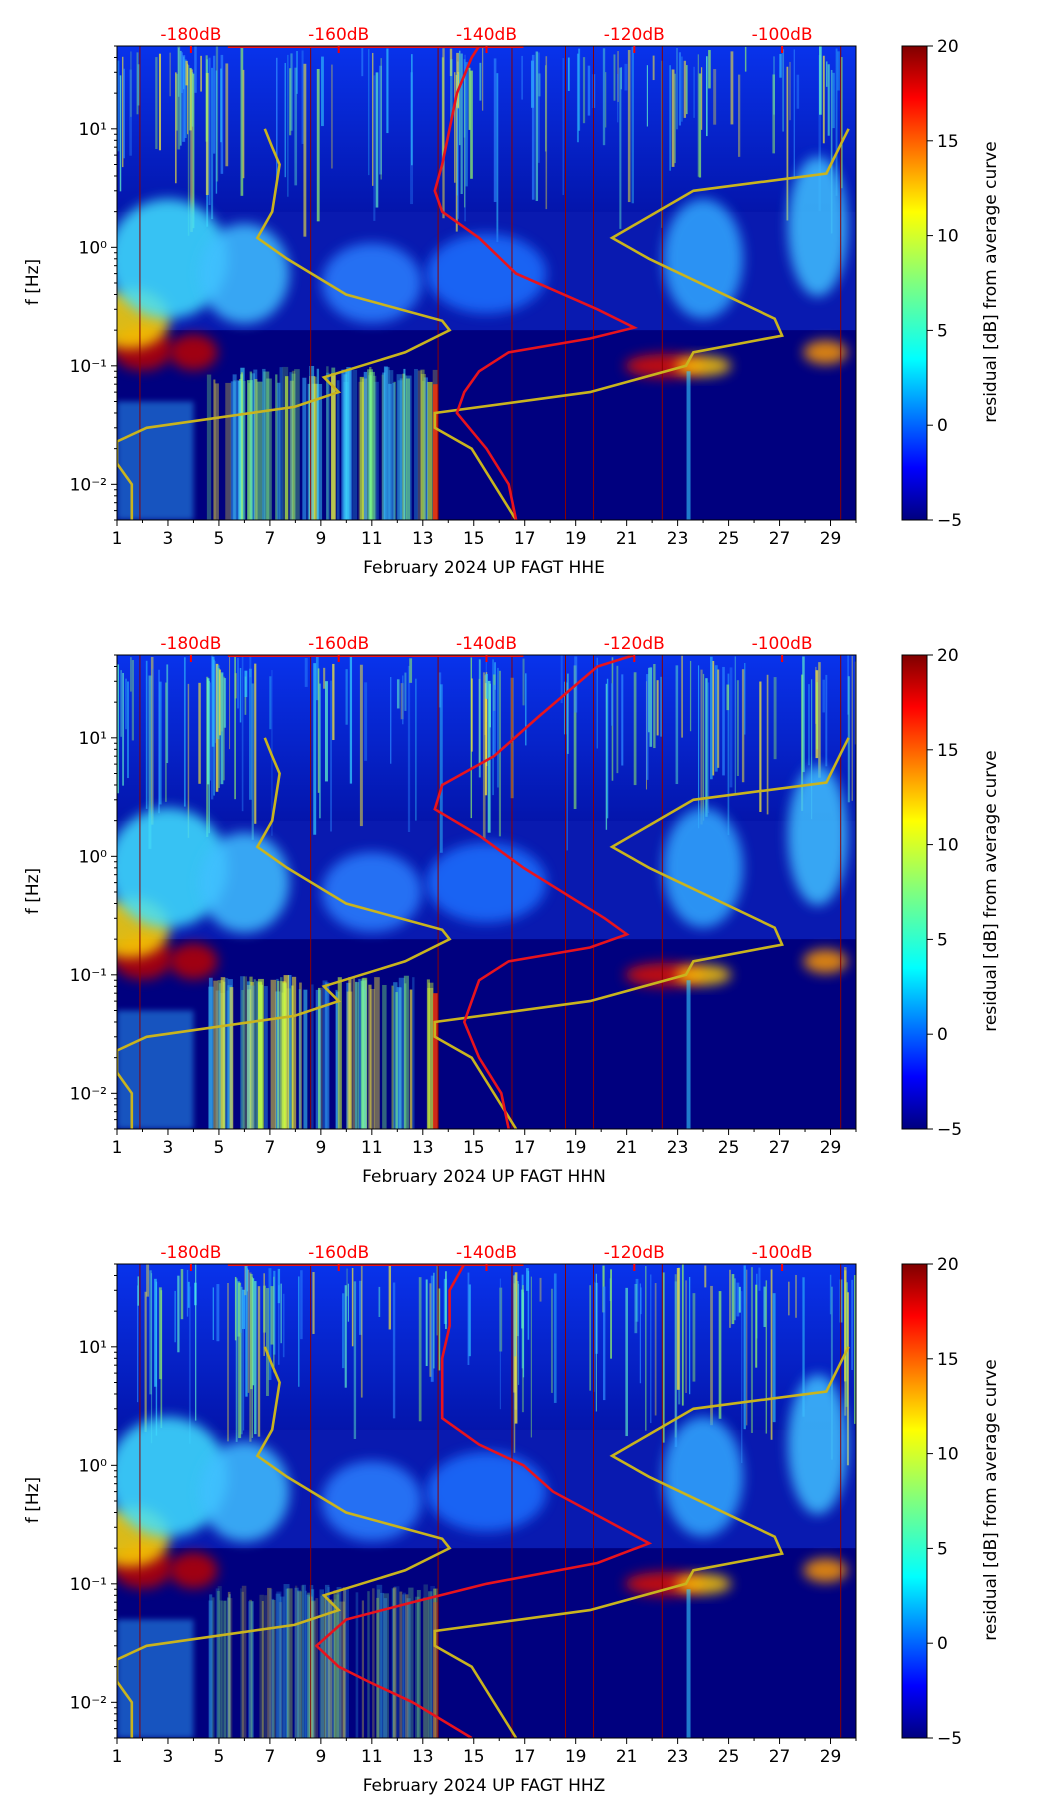 Image resolution: width=1052 pixels, height=1806 pixels. I want to click on colorbar-tick-label: −5, so click(949, 1739).